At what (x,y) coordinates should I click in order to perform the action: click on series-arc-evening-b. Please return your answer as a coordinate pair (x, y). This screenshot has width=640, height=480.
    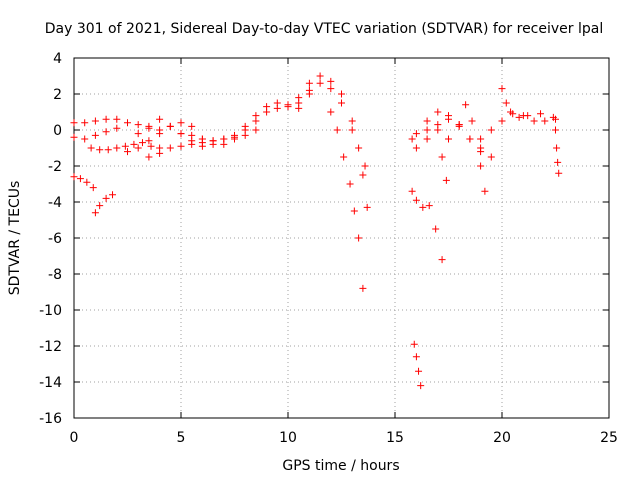
    Looking at the image, I should click on (527, 103).